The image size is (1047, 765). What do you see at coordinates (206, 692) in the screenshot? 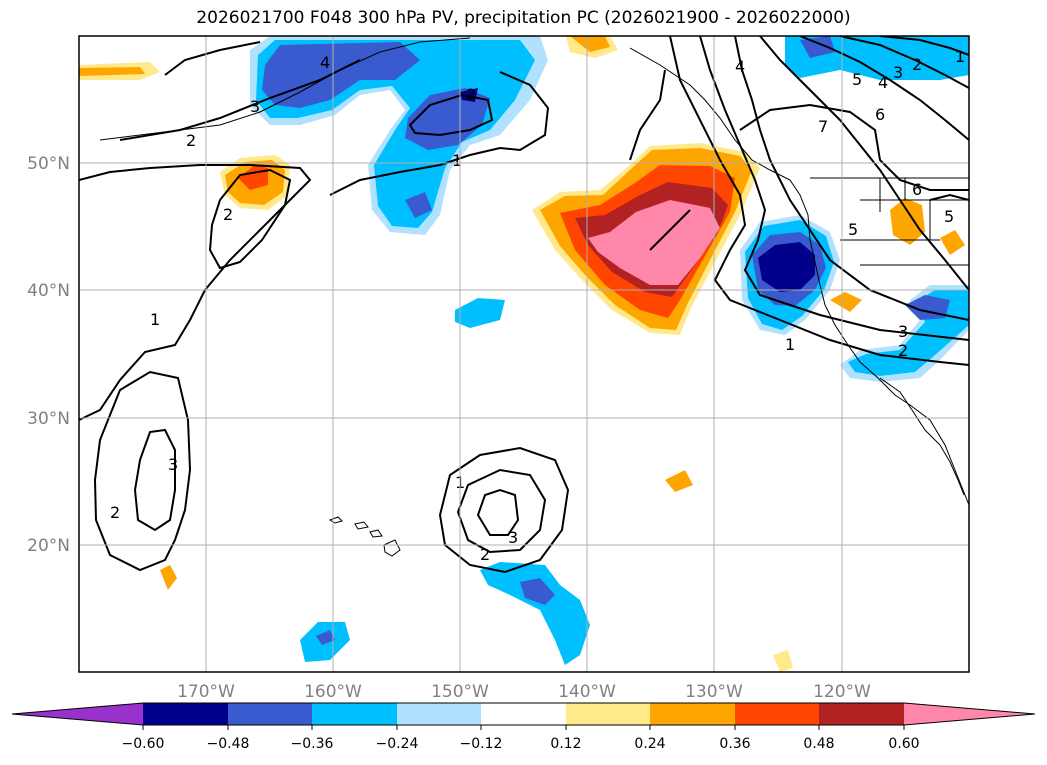
I see `lon-tick: 170°W` at bounding box center [206, 692].